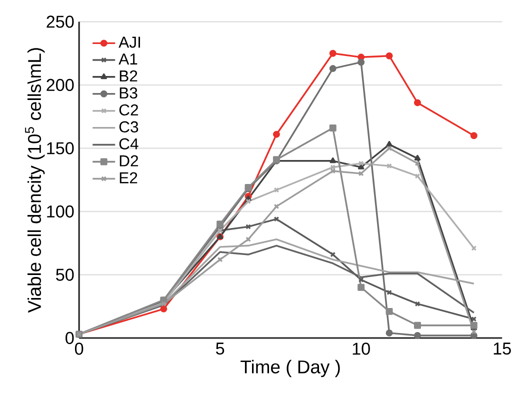  Describe the element at coordinates (128, 126) in the screenshot. I see `legend-label: C3` at that location.